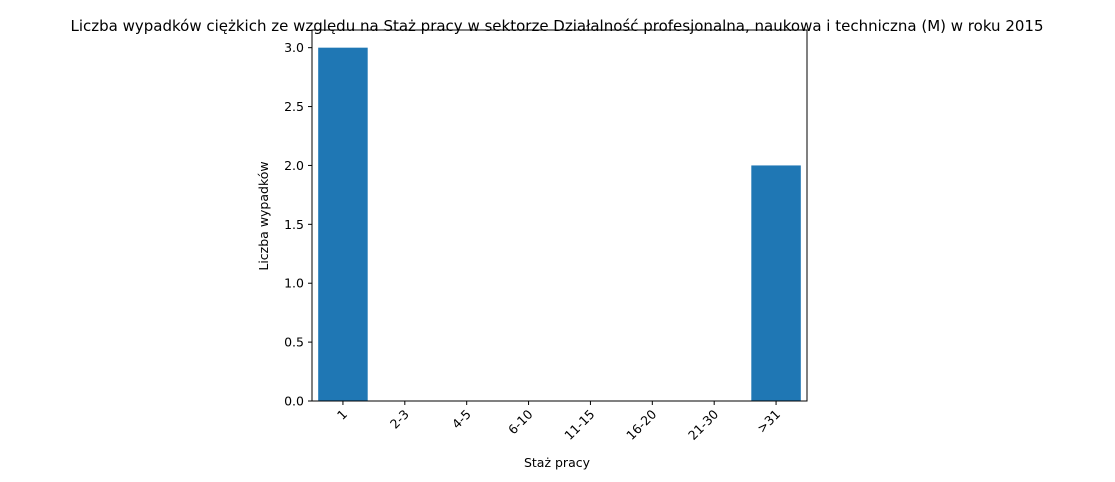 The width and height of the screenshot is (1115, 482). I want to click on x-axis-label: Staż pracy, so click(557, 462).